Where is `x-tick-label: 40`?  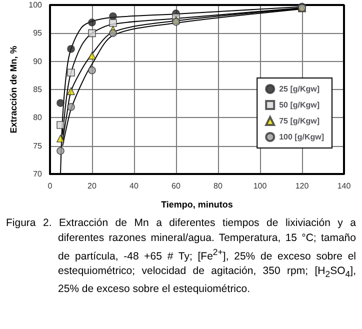
x-tick-label: 40 is located at coordinates (134, 186).